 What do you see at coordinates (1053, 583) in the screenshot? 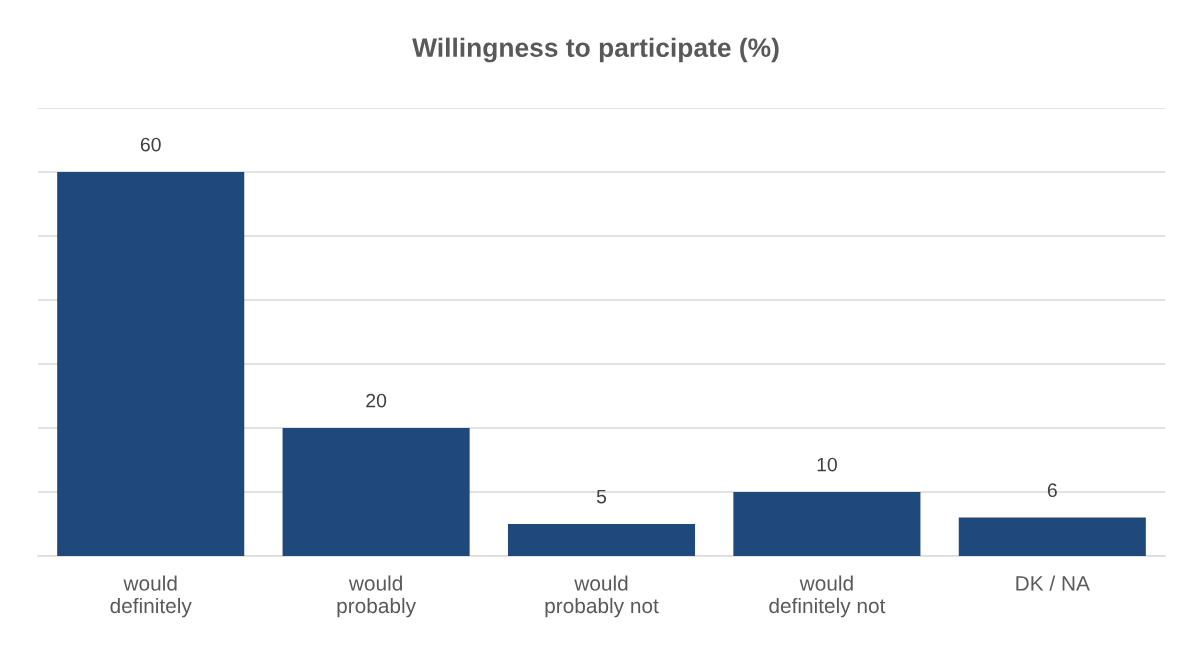
I see `x-tick-label: DK / NA` at bounding box center [1053, 583].